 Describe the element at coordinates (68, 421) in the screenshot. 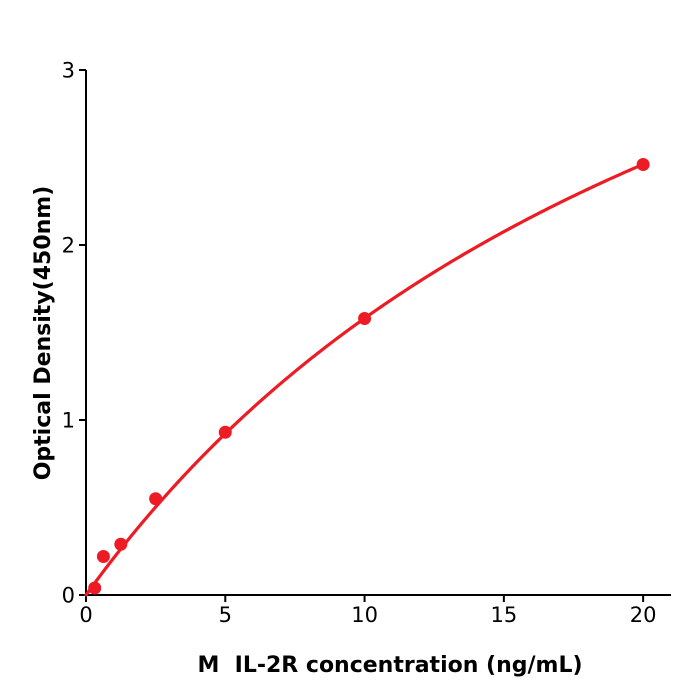

I see `y-tick-label: 1` at that location.